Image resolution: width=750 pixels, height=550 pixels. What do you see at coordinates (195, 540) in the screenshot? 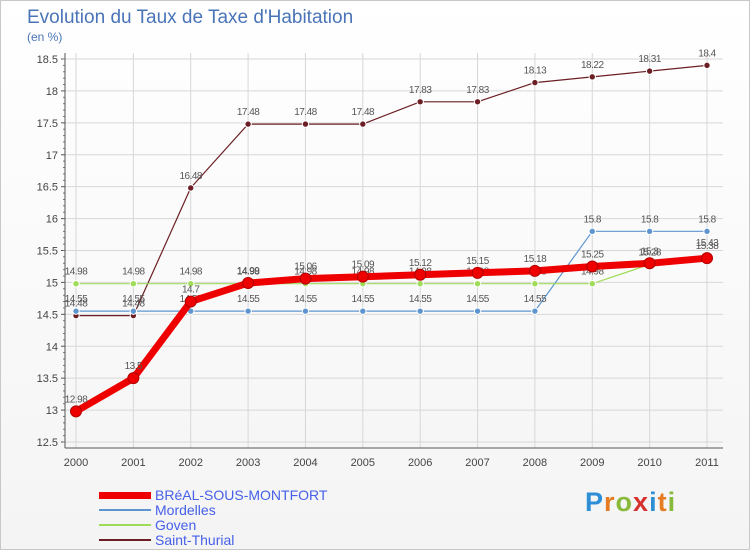
I see `legend-label-saint-thurial: Saint-Thurial` at bounding box center [195, 540].